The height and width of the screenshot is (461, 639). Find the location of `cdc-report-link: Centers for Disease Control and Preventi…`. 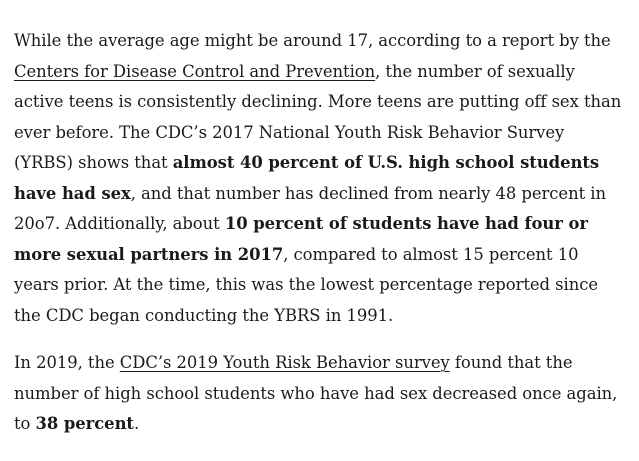

cdc-report-link: Centers for Disease Control and Preventi… is located at coordinates (195, 71).